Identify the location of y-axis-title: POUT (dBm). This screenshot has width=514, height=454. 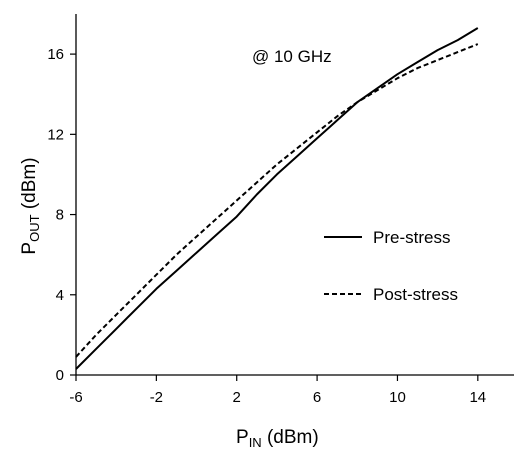
(30, 205).